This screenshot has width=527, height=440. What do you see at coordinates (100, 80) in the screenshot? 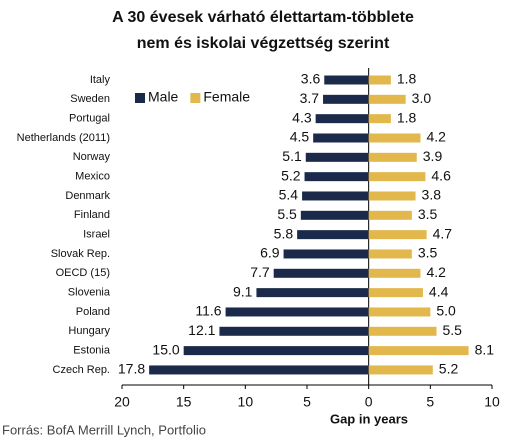
I see `category-label: Italy` at bounding box center [100, 80].